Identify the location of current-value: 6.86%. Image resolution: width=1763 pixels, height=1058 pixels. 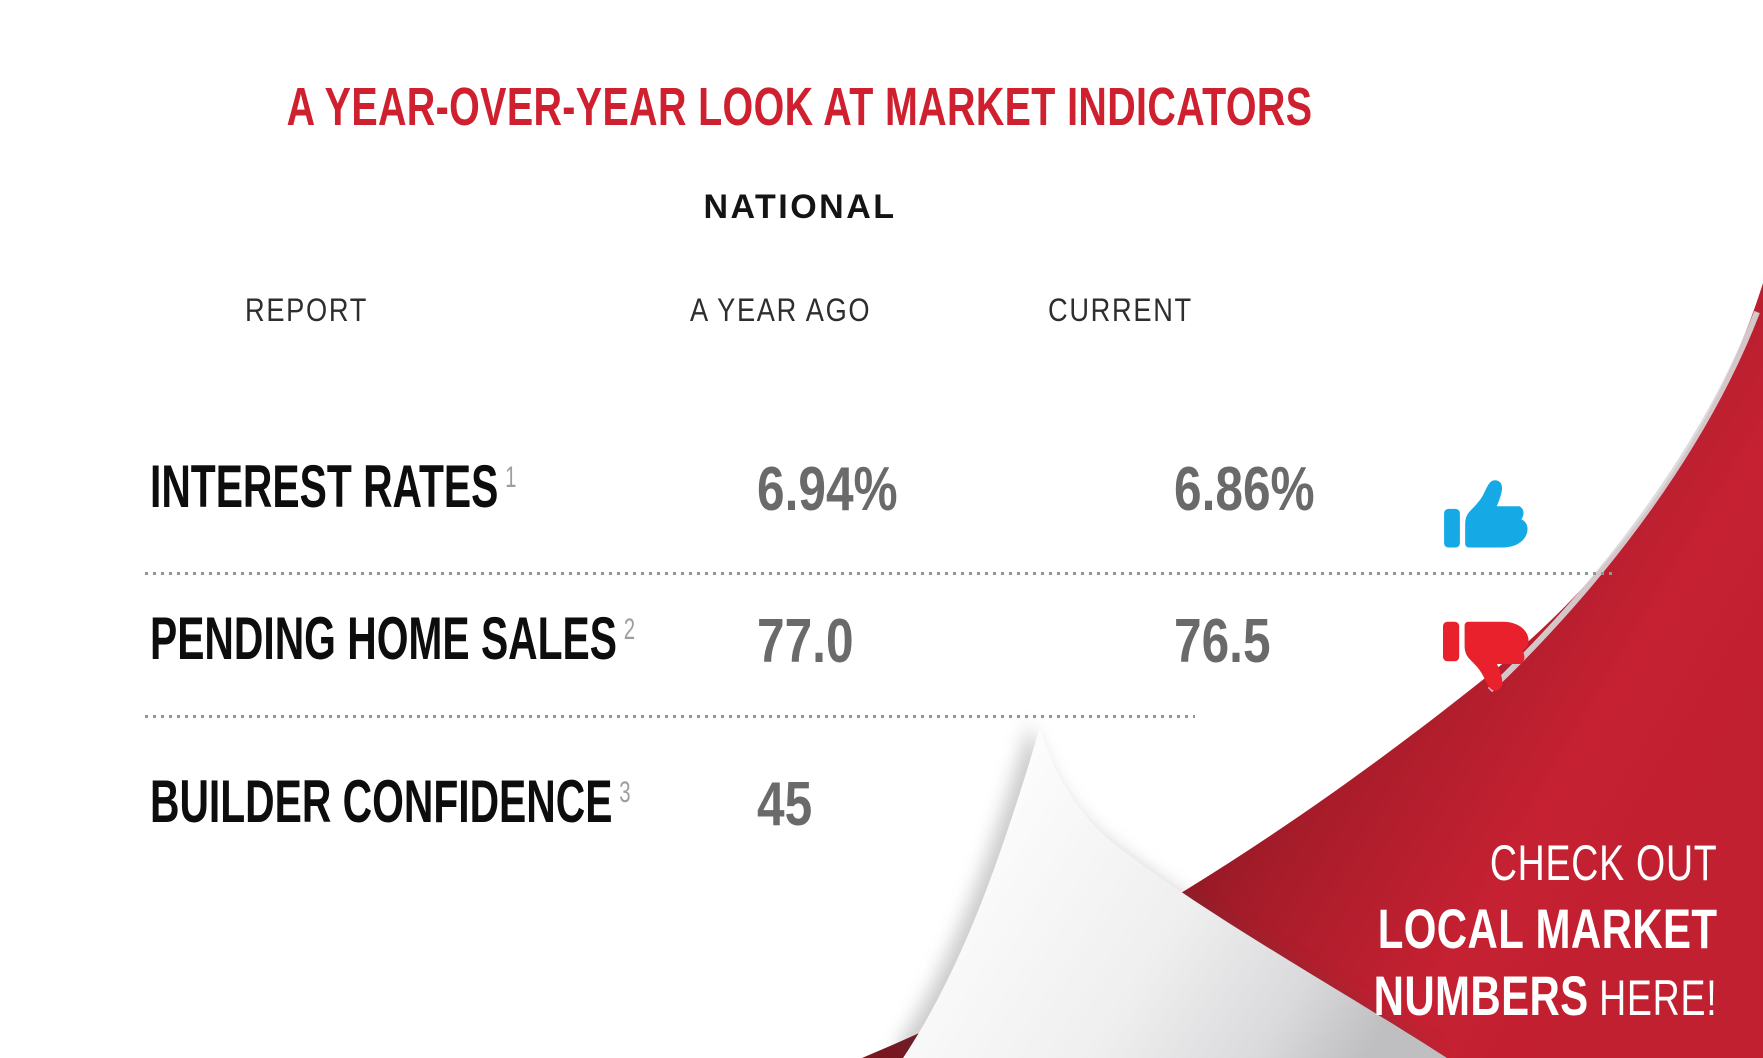
(1244, 489).